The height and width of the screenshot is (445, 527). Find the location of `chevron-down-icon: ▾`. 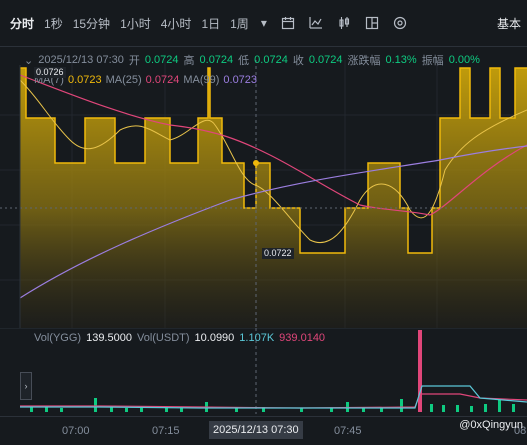

chevron-down-icon: ▾ is located at coordinates (263, 23).